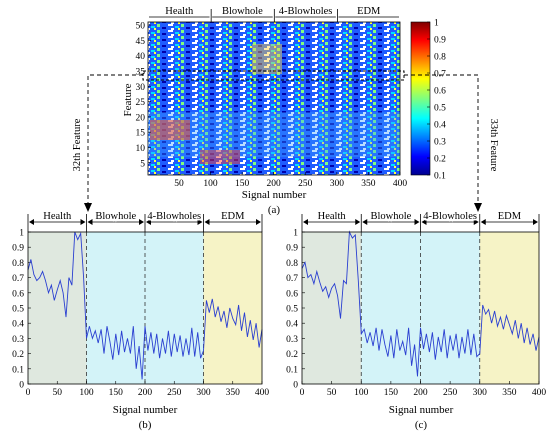 This screenshot has height=434, width=550. What do you see at coordinates (28, 393) in the screenshot?
I see `x-tick-label: 0` at bounding box center [28, 393].